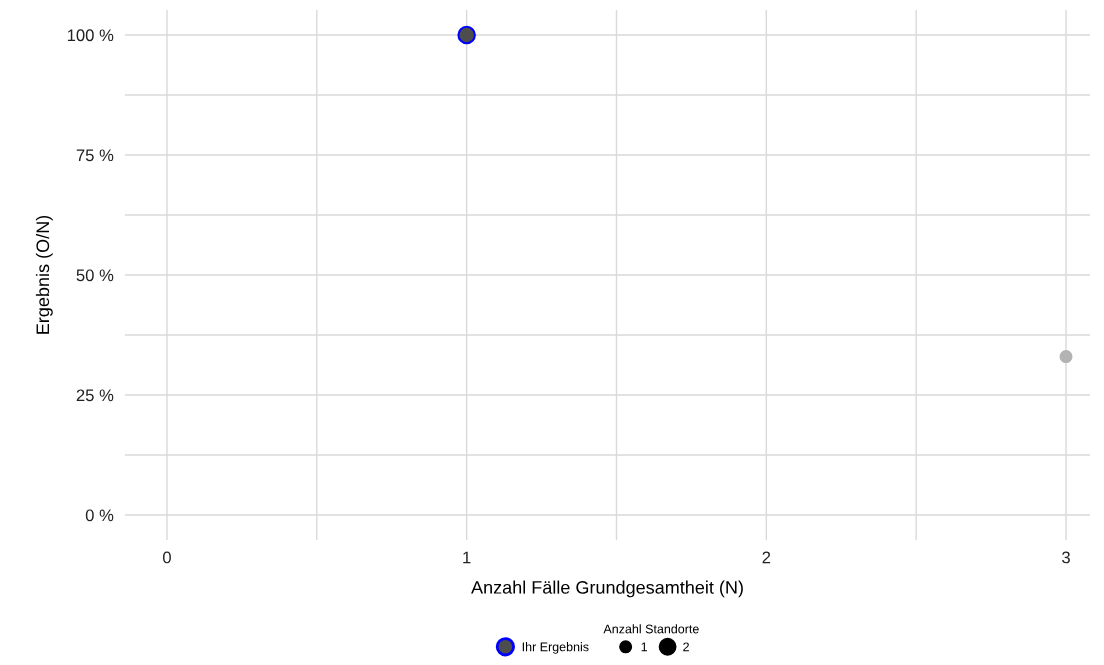 Image resolution: width=1104 pixels, height=665 pixels. I want to click on y-tick-label: 75 %, so click(95, 155).